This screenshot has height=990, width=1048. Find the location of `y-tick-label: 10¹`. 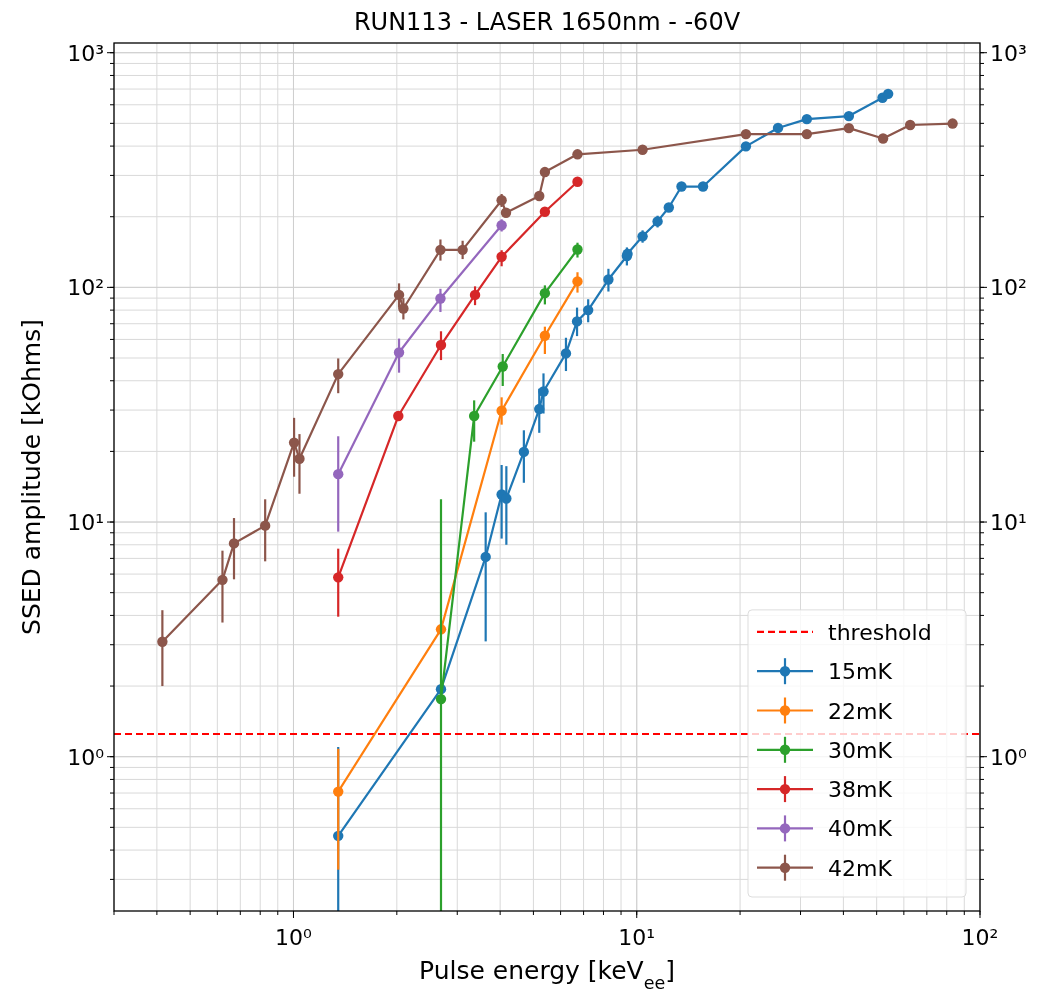

y-tick-label: 10¹ is located at coordinates (85, 523).